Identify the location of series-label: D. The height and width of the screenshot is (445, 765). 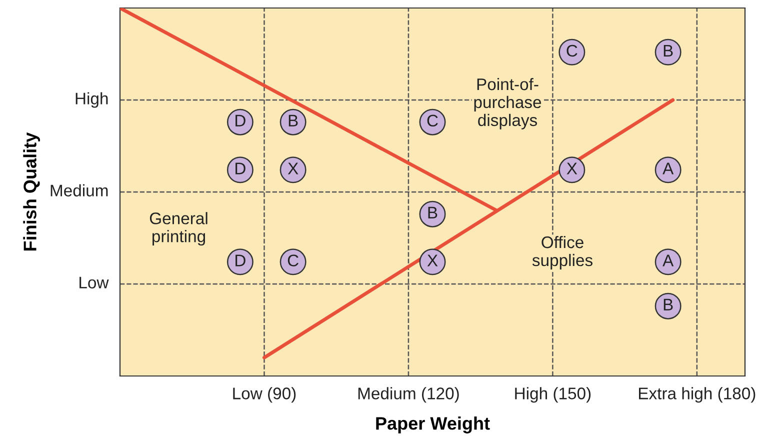
(241, 168).